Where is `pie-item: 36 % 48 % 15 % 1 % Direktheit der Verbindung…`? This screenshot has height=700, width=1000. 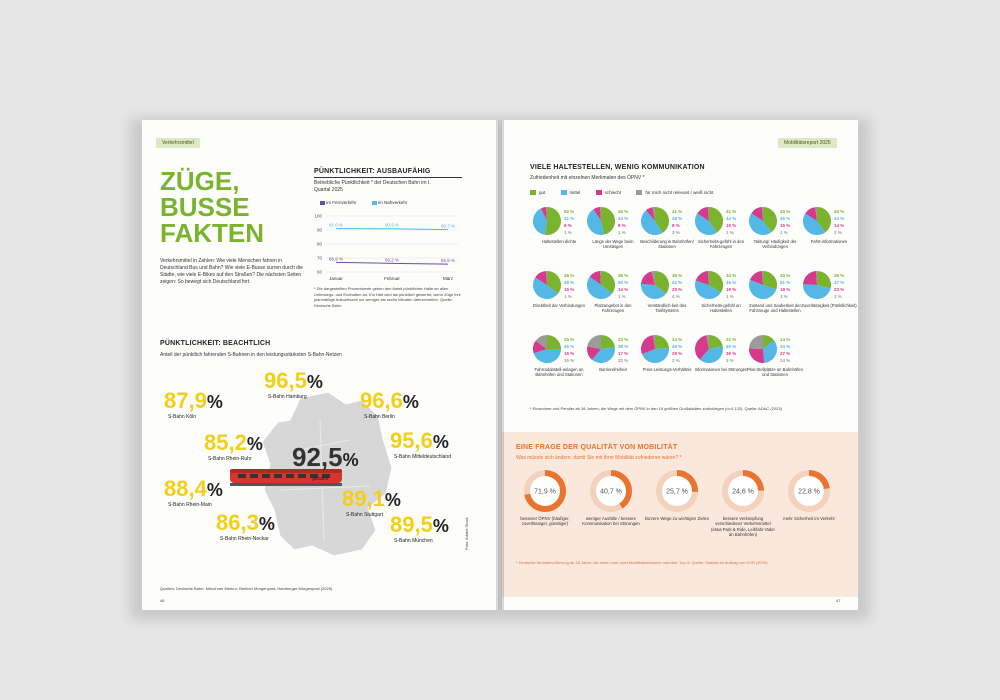 pie-item: 36 % 48 % 15 % 1 % Direktheit der Verbindung… is located at coordinates (566, 298).